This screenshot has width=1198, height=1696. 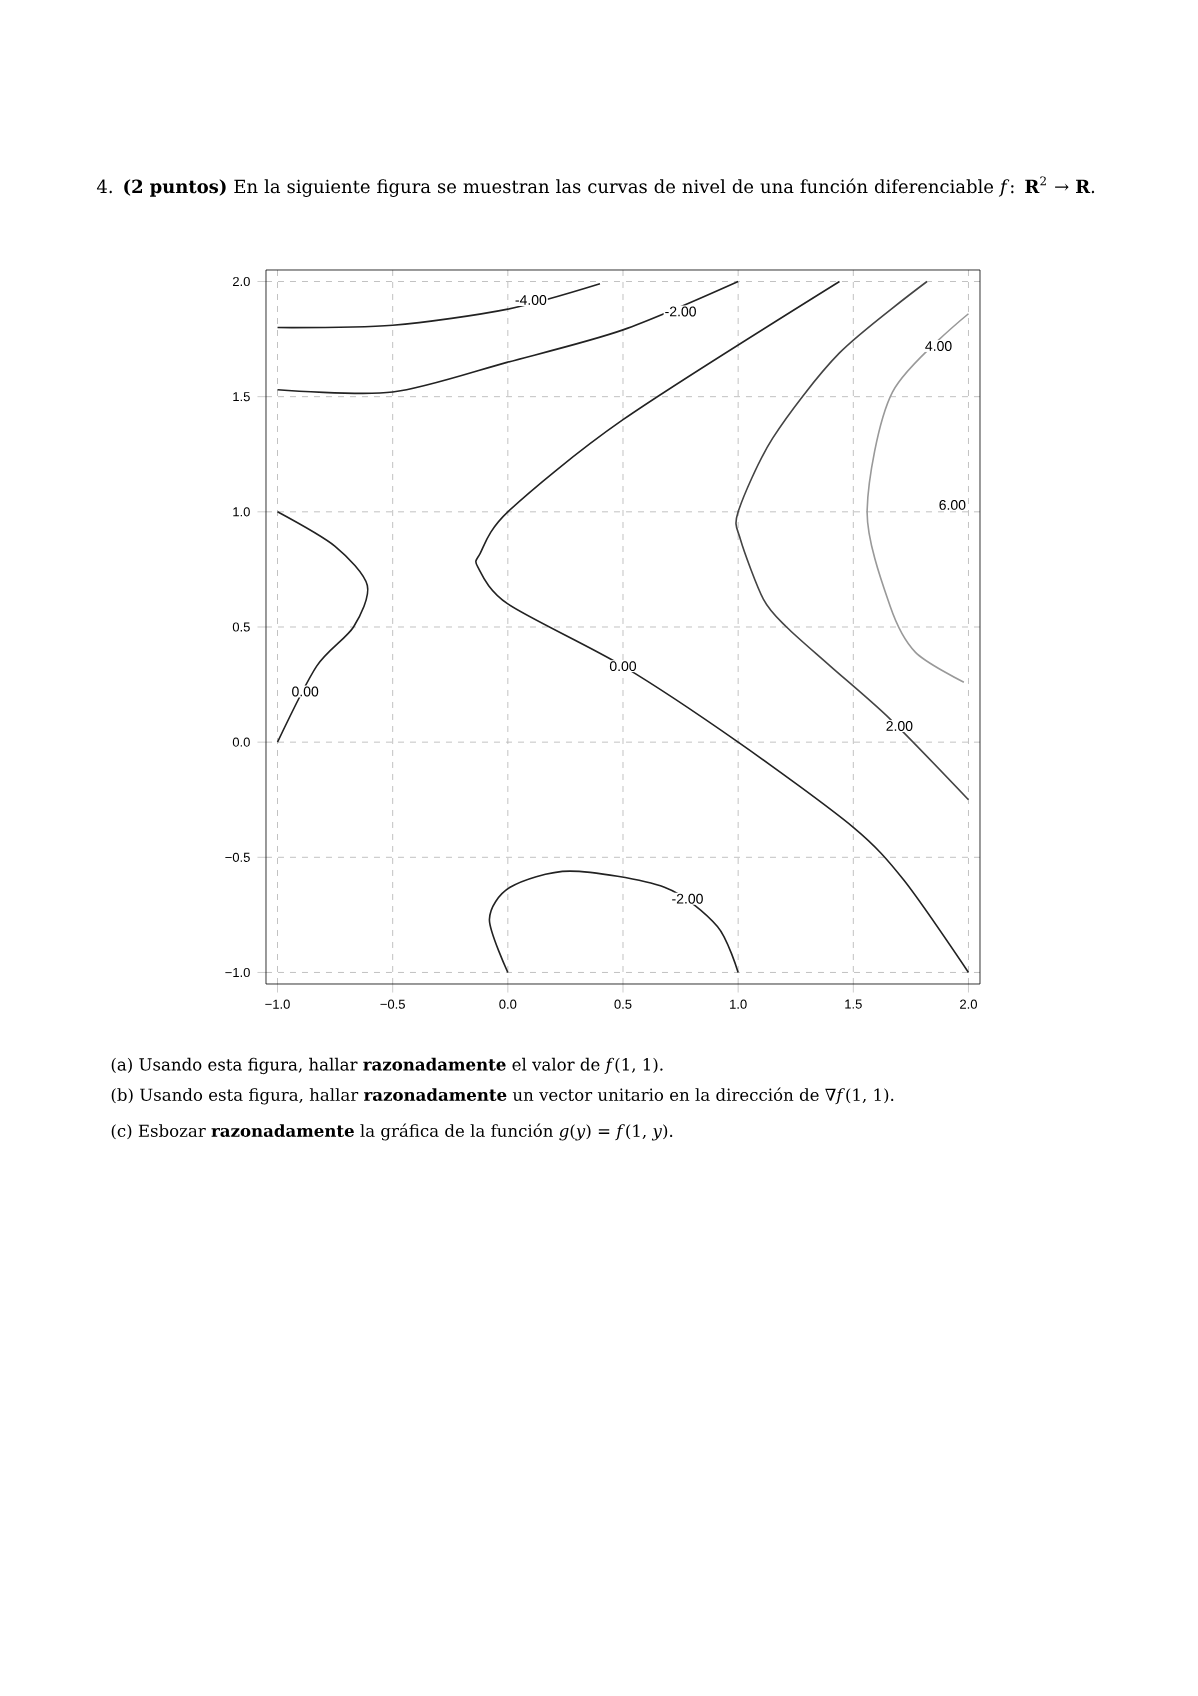 I want to click on text: (a) Usando esta figura, hallar razonadamente el valor de f(1, 1)., so click(x=387, y=1066).